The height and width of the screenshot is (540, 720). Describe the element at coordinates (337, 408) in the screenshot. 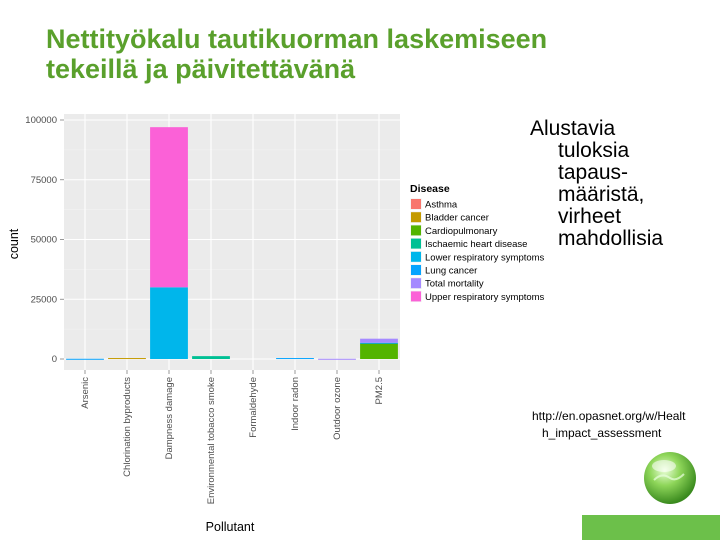

I see `x-tick-label: Outdoor ozone` at that location.